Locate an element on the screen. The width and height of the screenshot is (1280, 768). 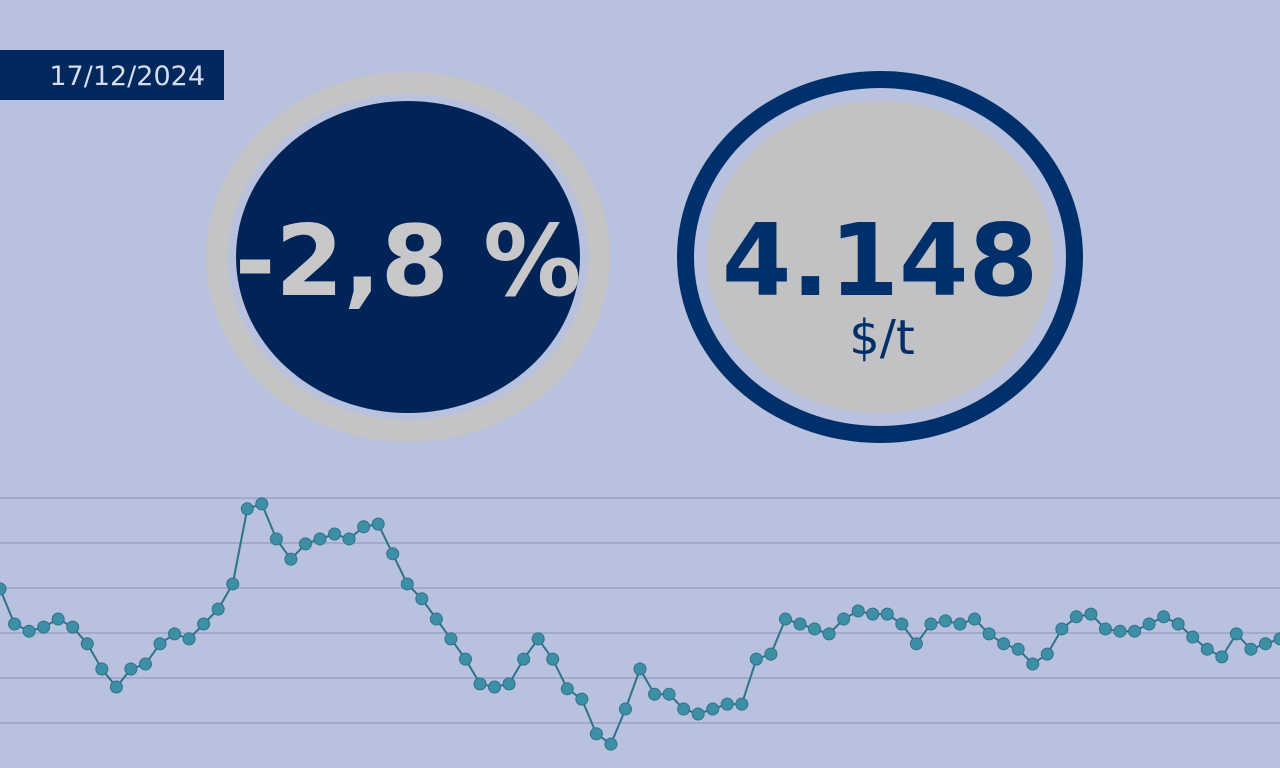
date-box is located at coordinates (112, 75).